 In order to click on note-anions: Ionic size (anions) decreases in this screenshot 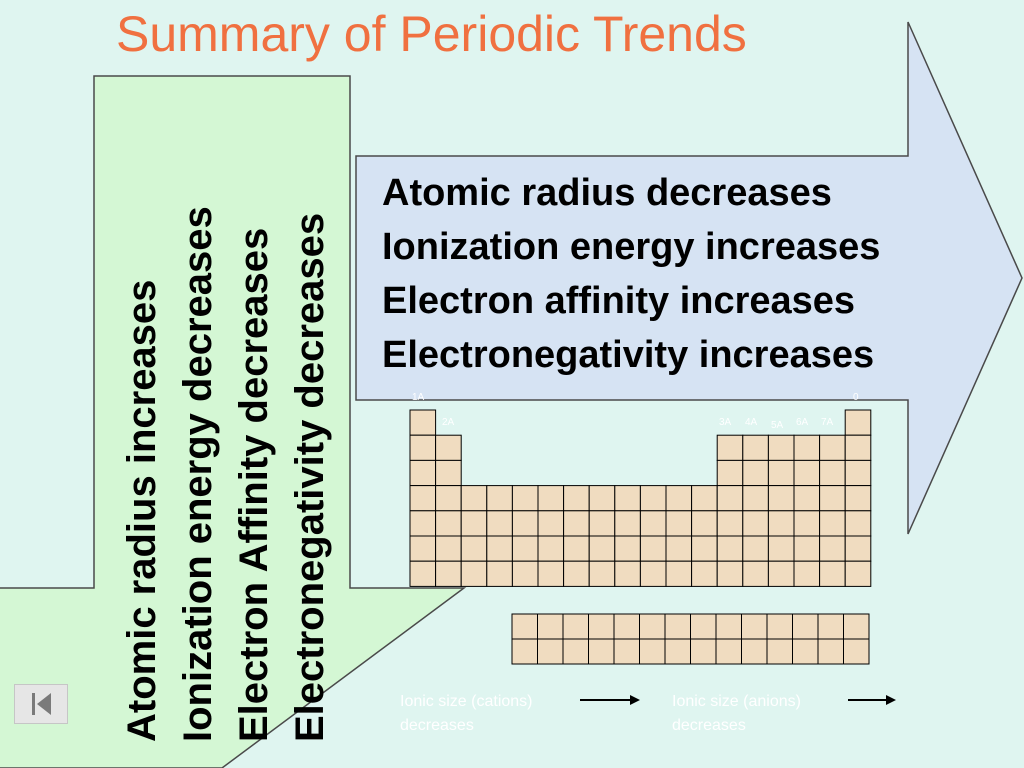, I will do `click(736, 714)`.